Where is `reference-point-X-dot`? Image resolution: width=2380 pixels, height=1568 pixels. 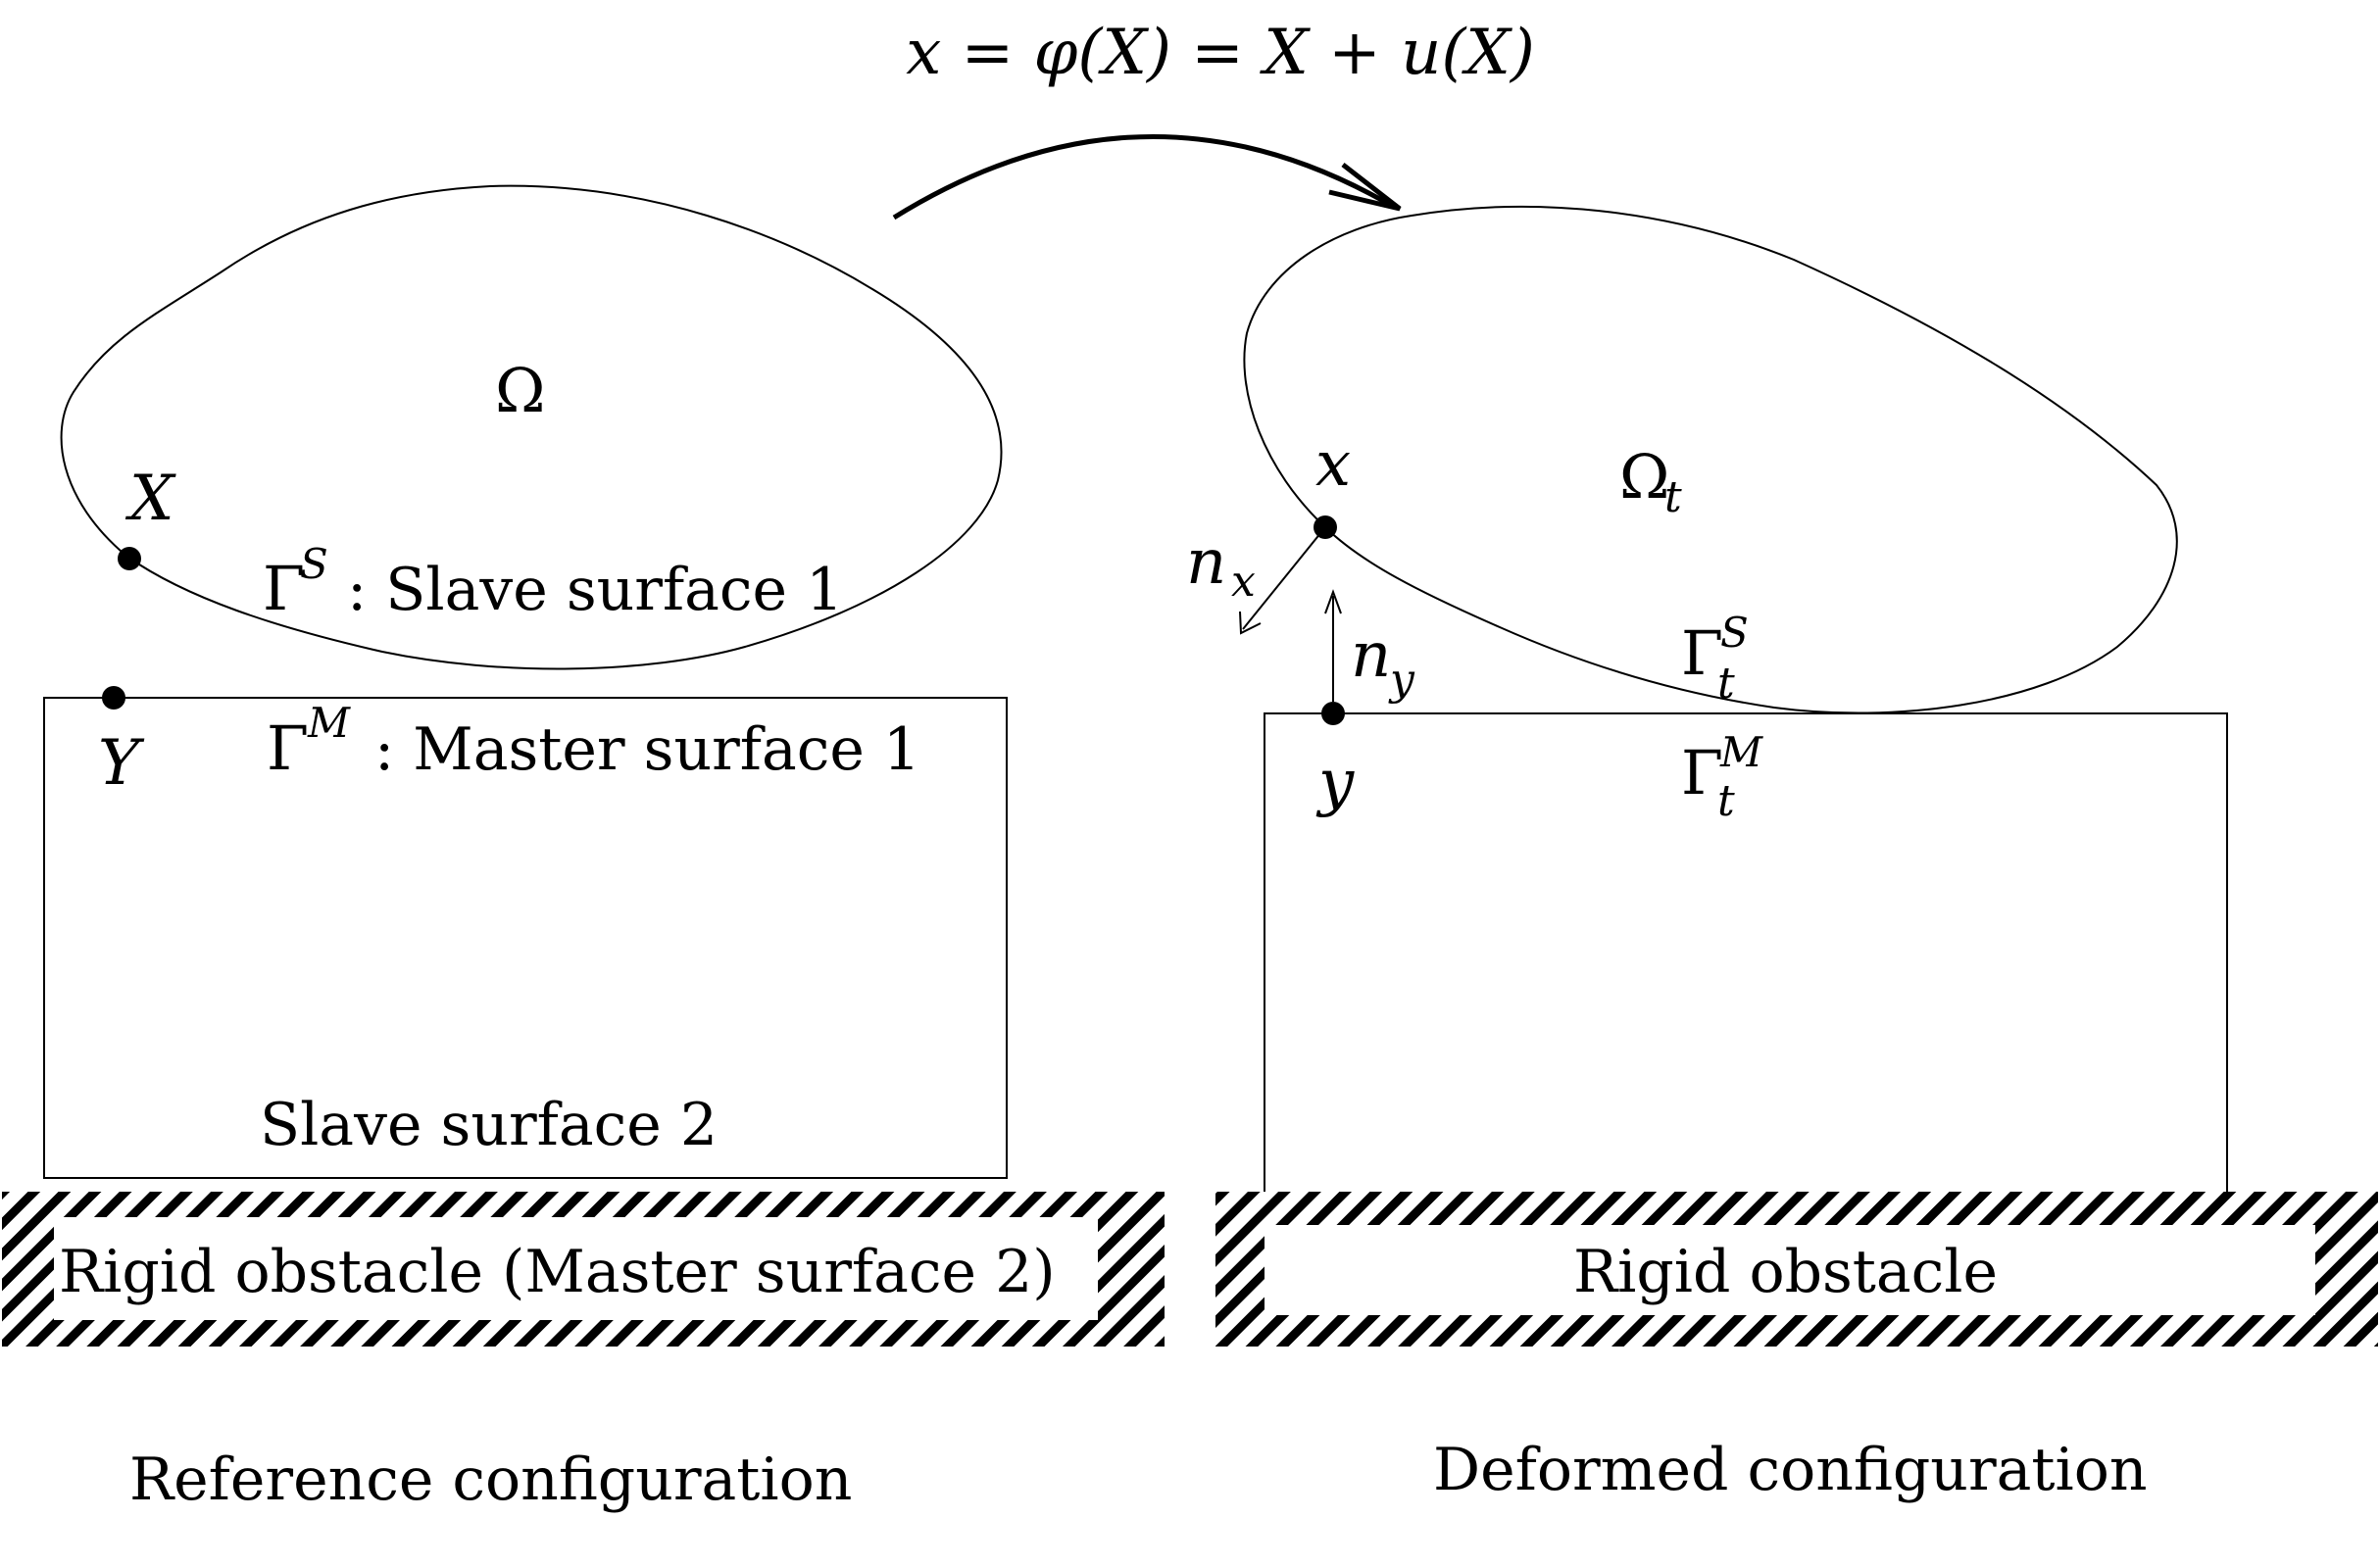
reference-point-X-dot is located at coordinates (129, 558).